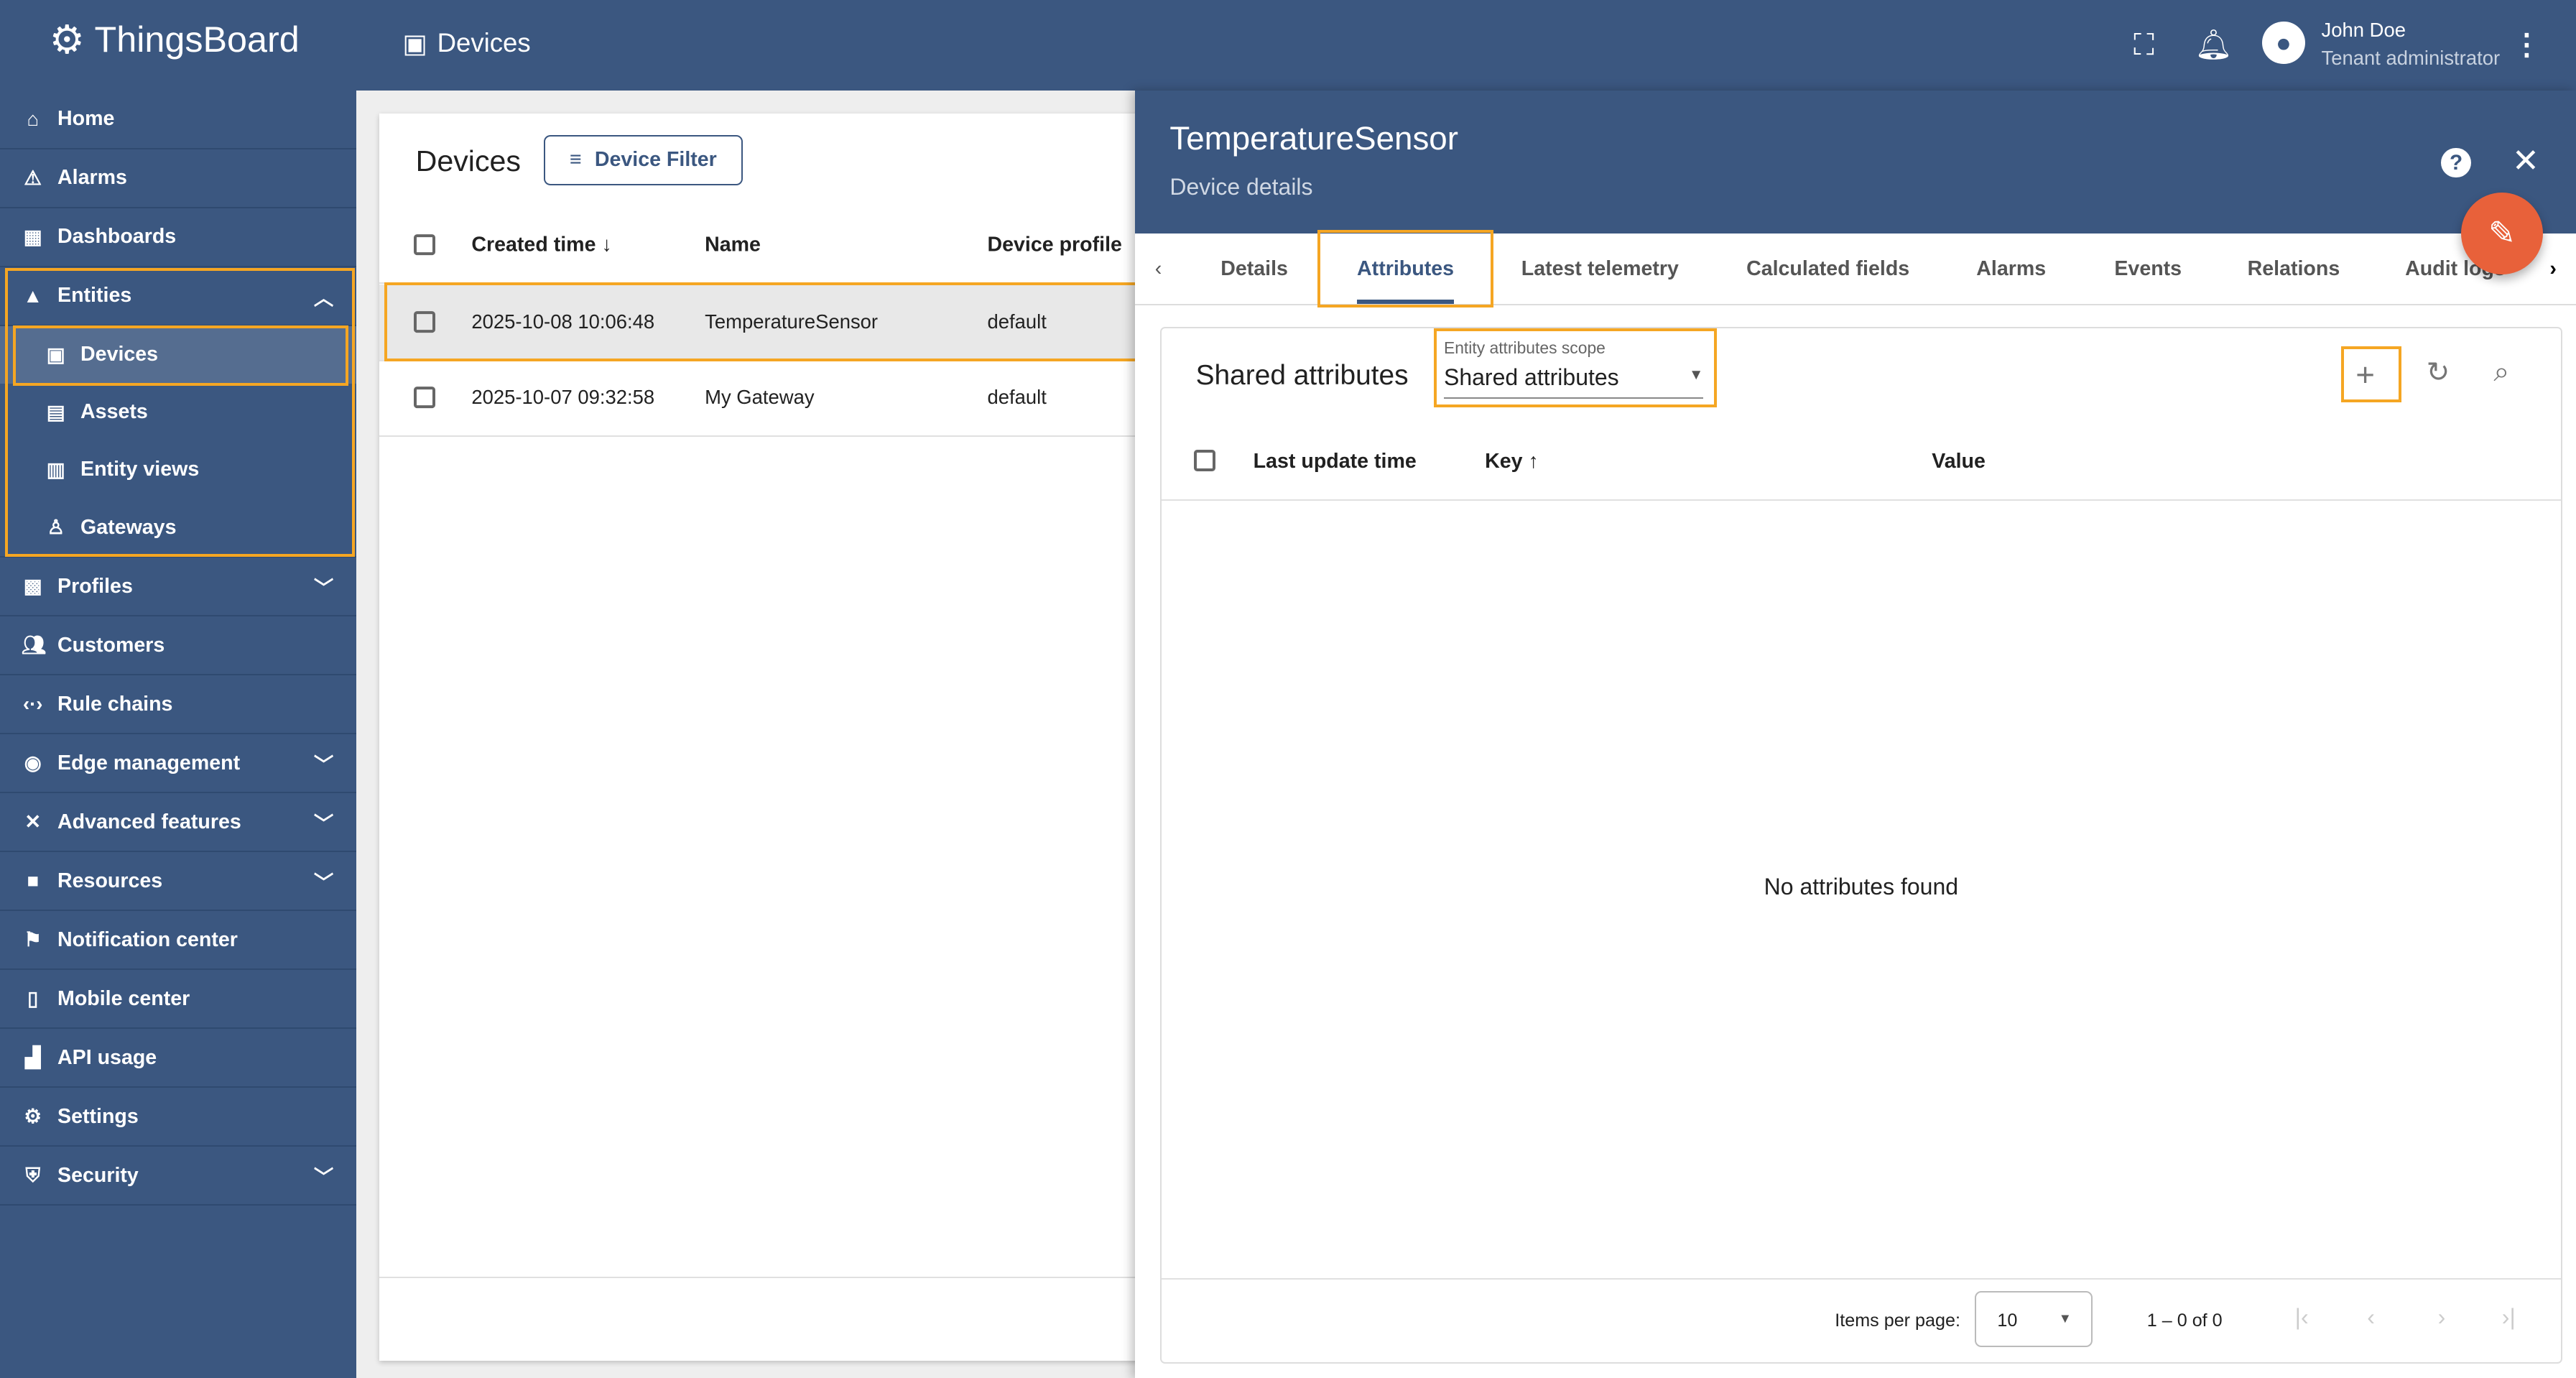 Image resolution: width=2576 pixels, height=1378 pixels. What do you see at coordinates (178, 705) in the screenshot?
I see `sidebar-item-rule-chains: ‹·› Rule chains` at bounding box center [178, 705].